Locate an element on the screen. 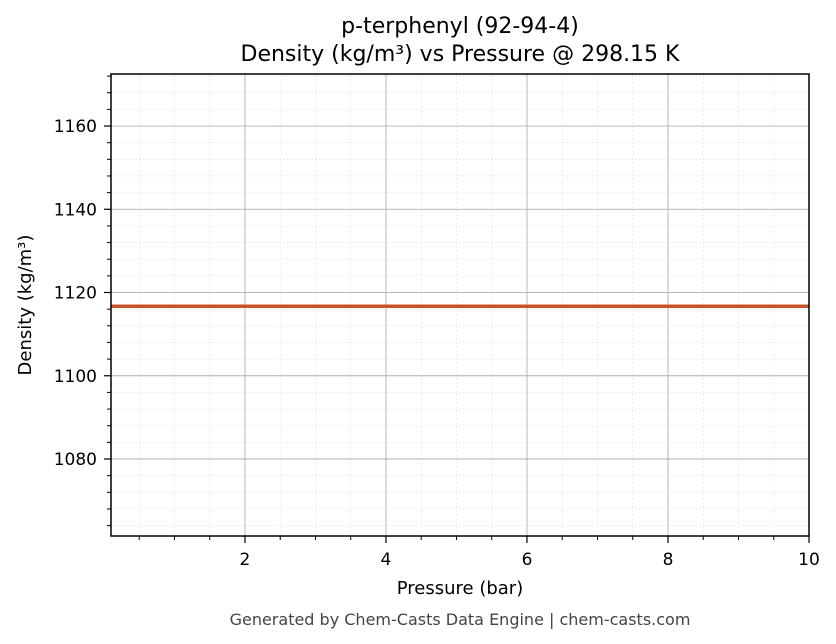 The width and height of the screenshot is (836, 644). x-tick-label: 2 is located at coordinates (245, 560).